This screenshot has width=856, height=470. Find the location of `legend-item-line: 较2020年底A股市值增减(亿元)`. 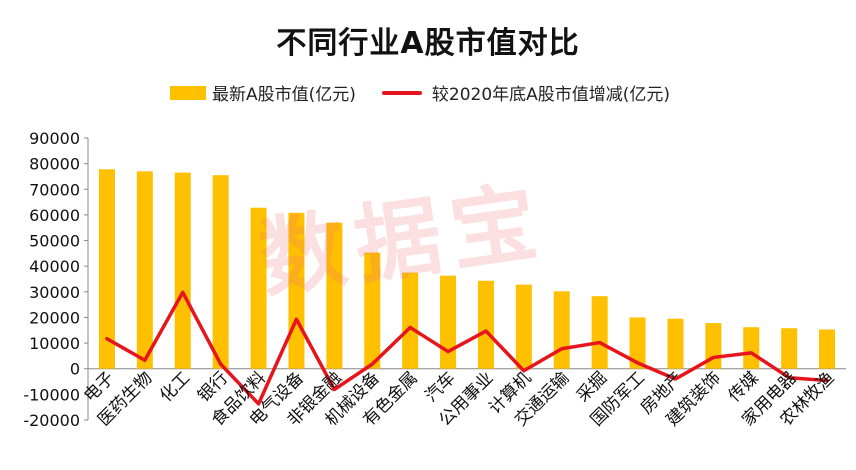

legend-item-line: 较2020年底A股市值增减(亿元) is located at coordinates (526, 92).